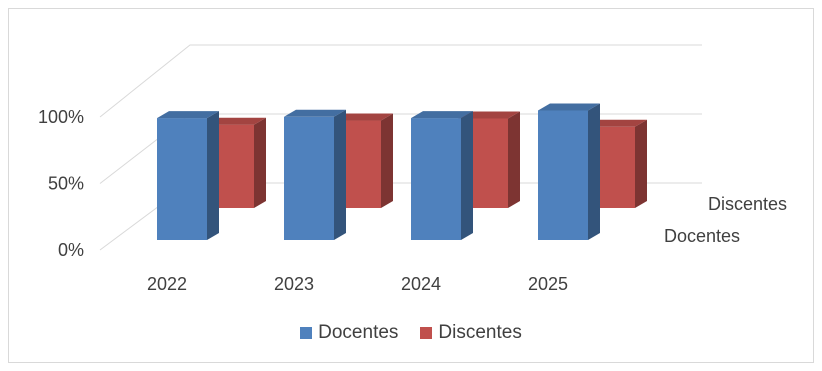 The height and width of the screenshot is (371, 822). What do you see at coordinates (306, 333) in the screenshot?
I see `legend-swatch-docentes` at bounding box center [306, 333].